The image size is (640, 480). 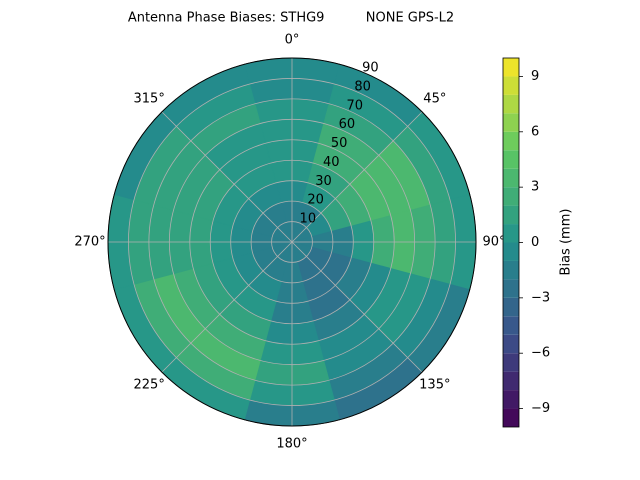 I want to click on colorbar-tick-label: −3, so click(x=540, y=297).